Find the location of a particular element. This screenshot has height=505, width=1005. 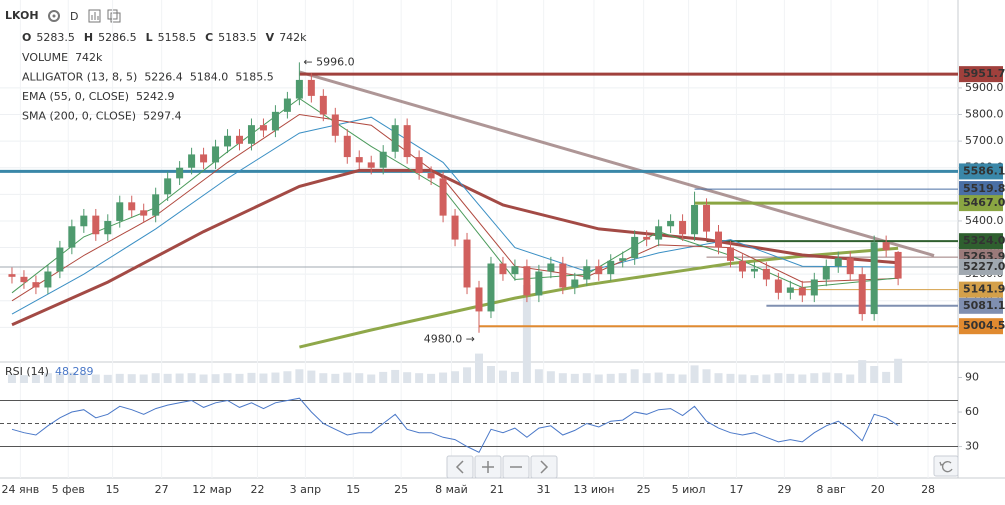

x-tick-label: 22 is located at coordinates (257, 489).